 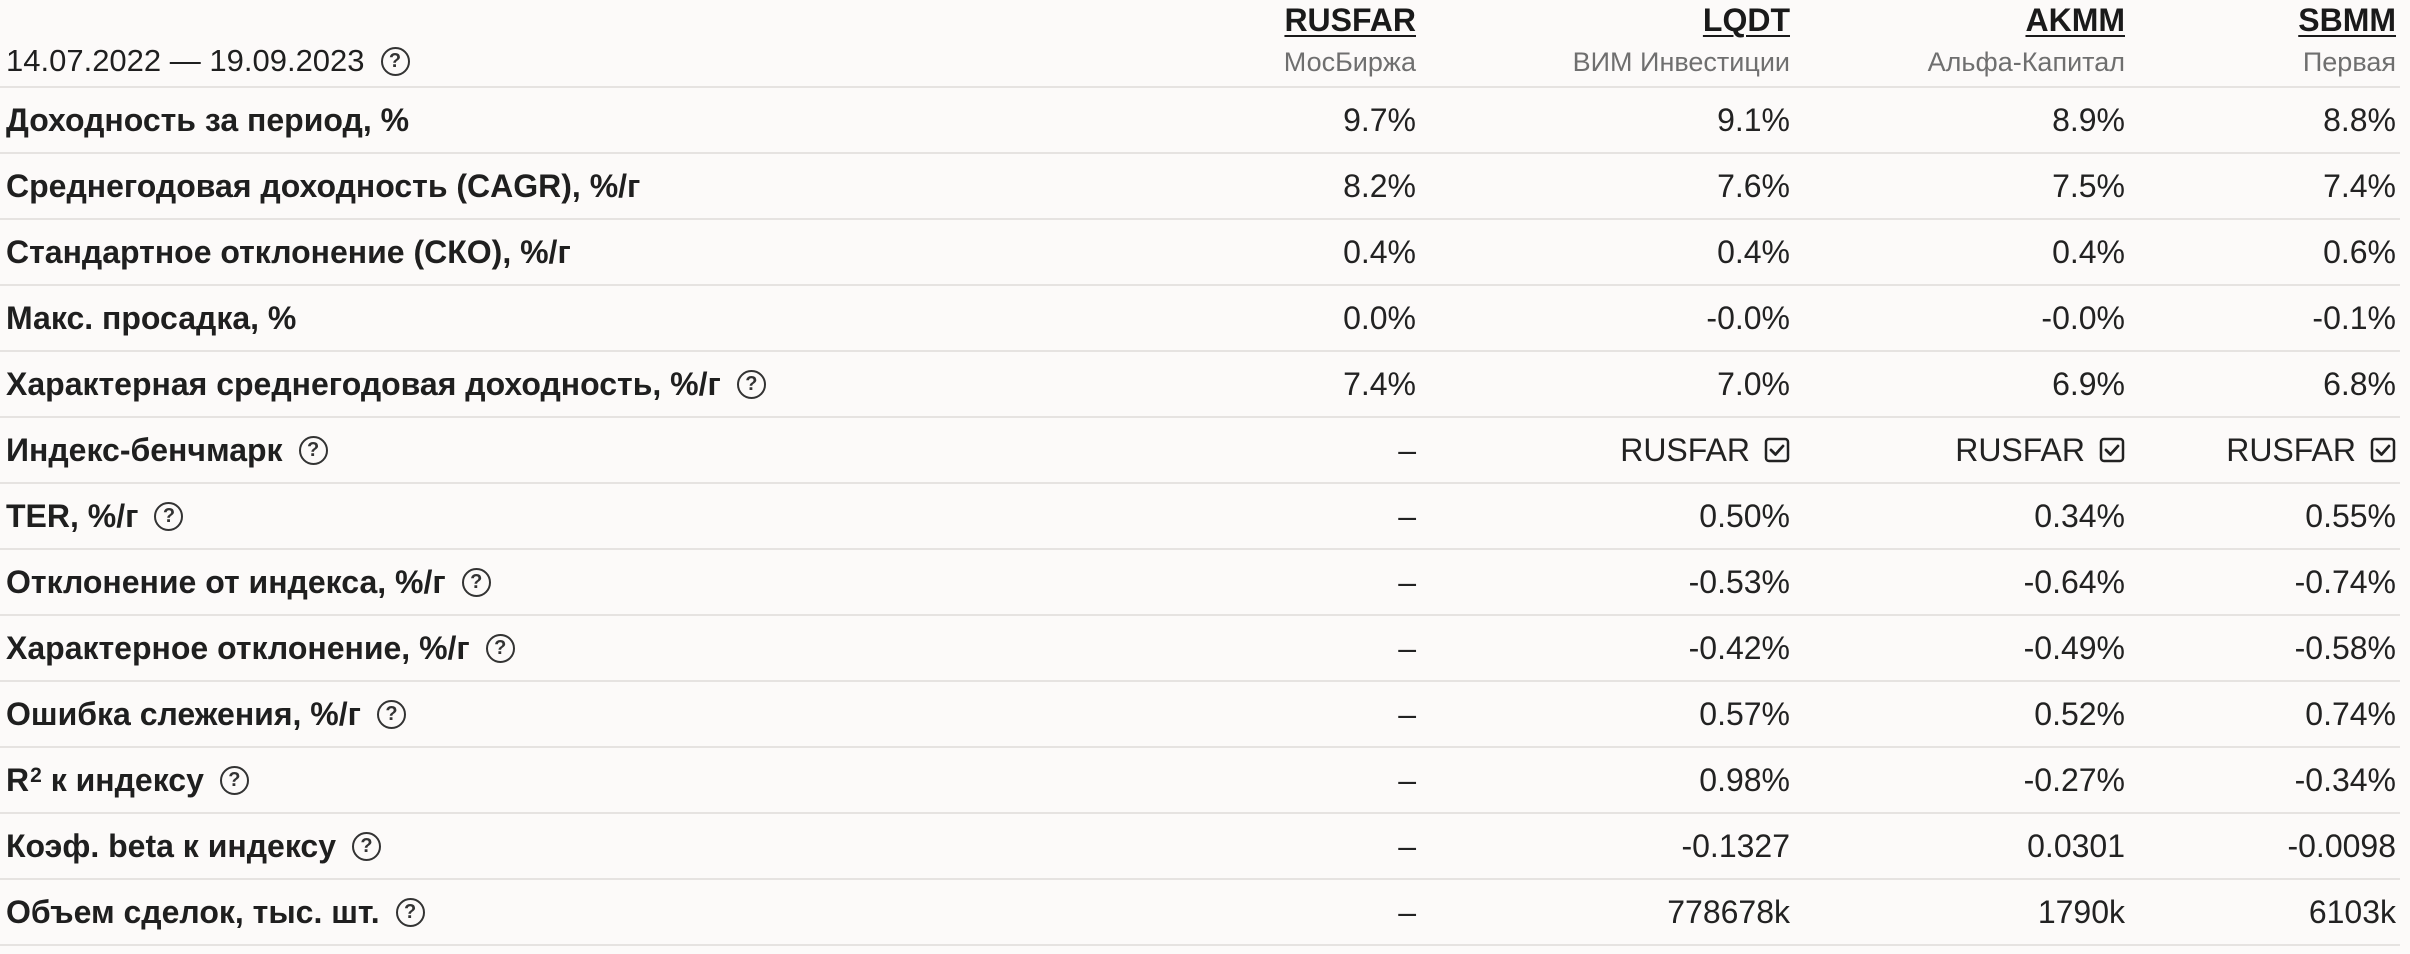 I want to click on row-label: Отклонение от индекса, %/г ?, so click(x=248, y=582).